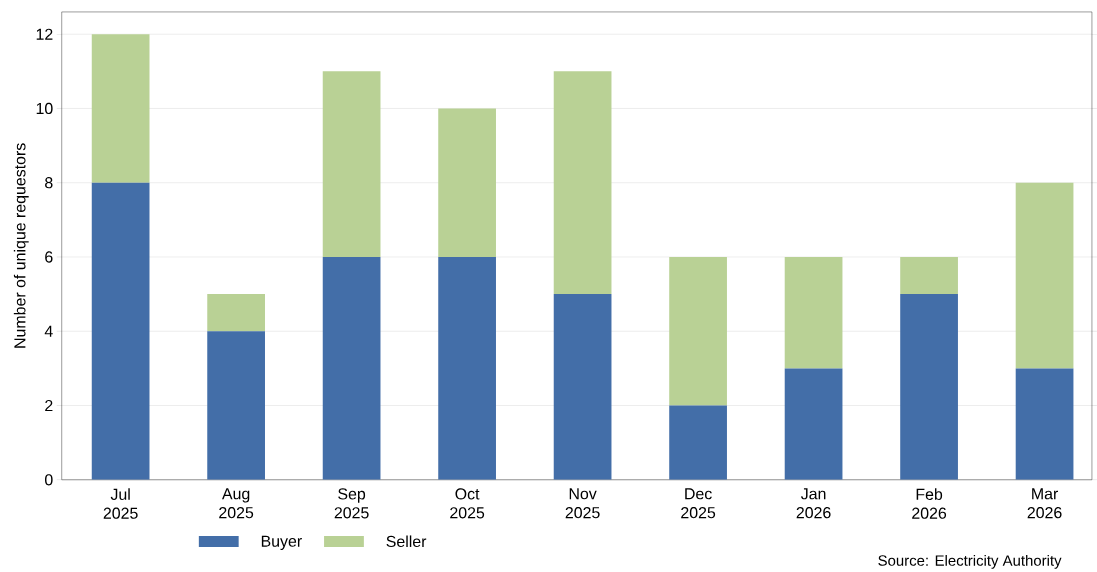 The width and height of the screenshot is (1097, 572). Describe the element at coordinates (813, 503) in the screenshot. I see `x-tick-label: Jan 2026` at that location.